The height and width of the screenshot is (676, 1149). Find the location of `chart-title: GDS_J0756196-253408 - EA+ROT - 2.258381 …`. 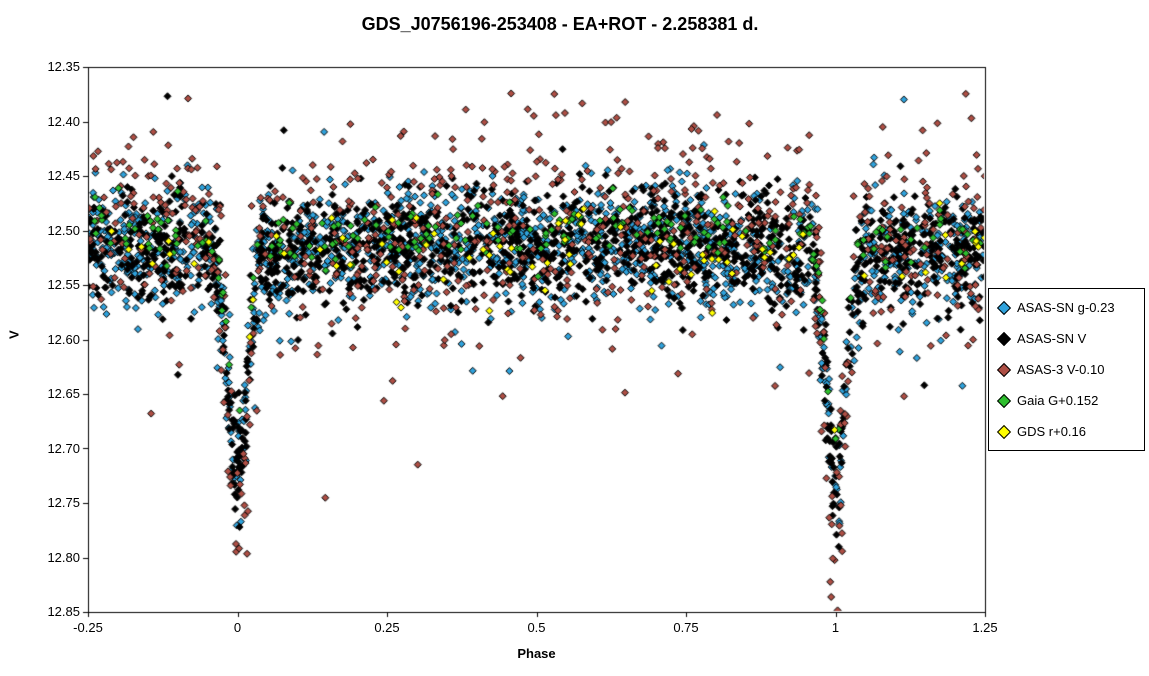

chart-title: GDS_J0756196-253408 - EA+ROT - 2.258381 … is located at coordinates (560, 24).